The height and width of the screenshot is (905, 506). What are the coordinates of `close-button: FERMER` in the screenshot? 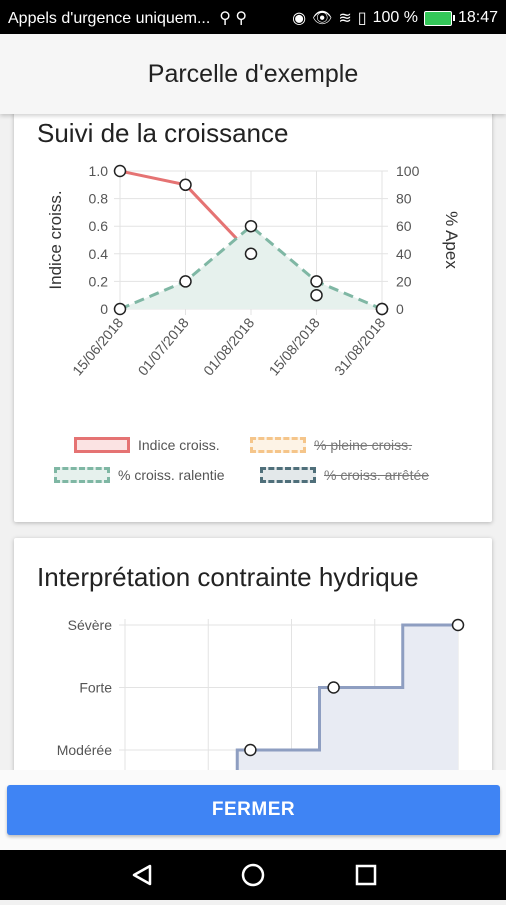 It's located at (253, 810).